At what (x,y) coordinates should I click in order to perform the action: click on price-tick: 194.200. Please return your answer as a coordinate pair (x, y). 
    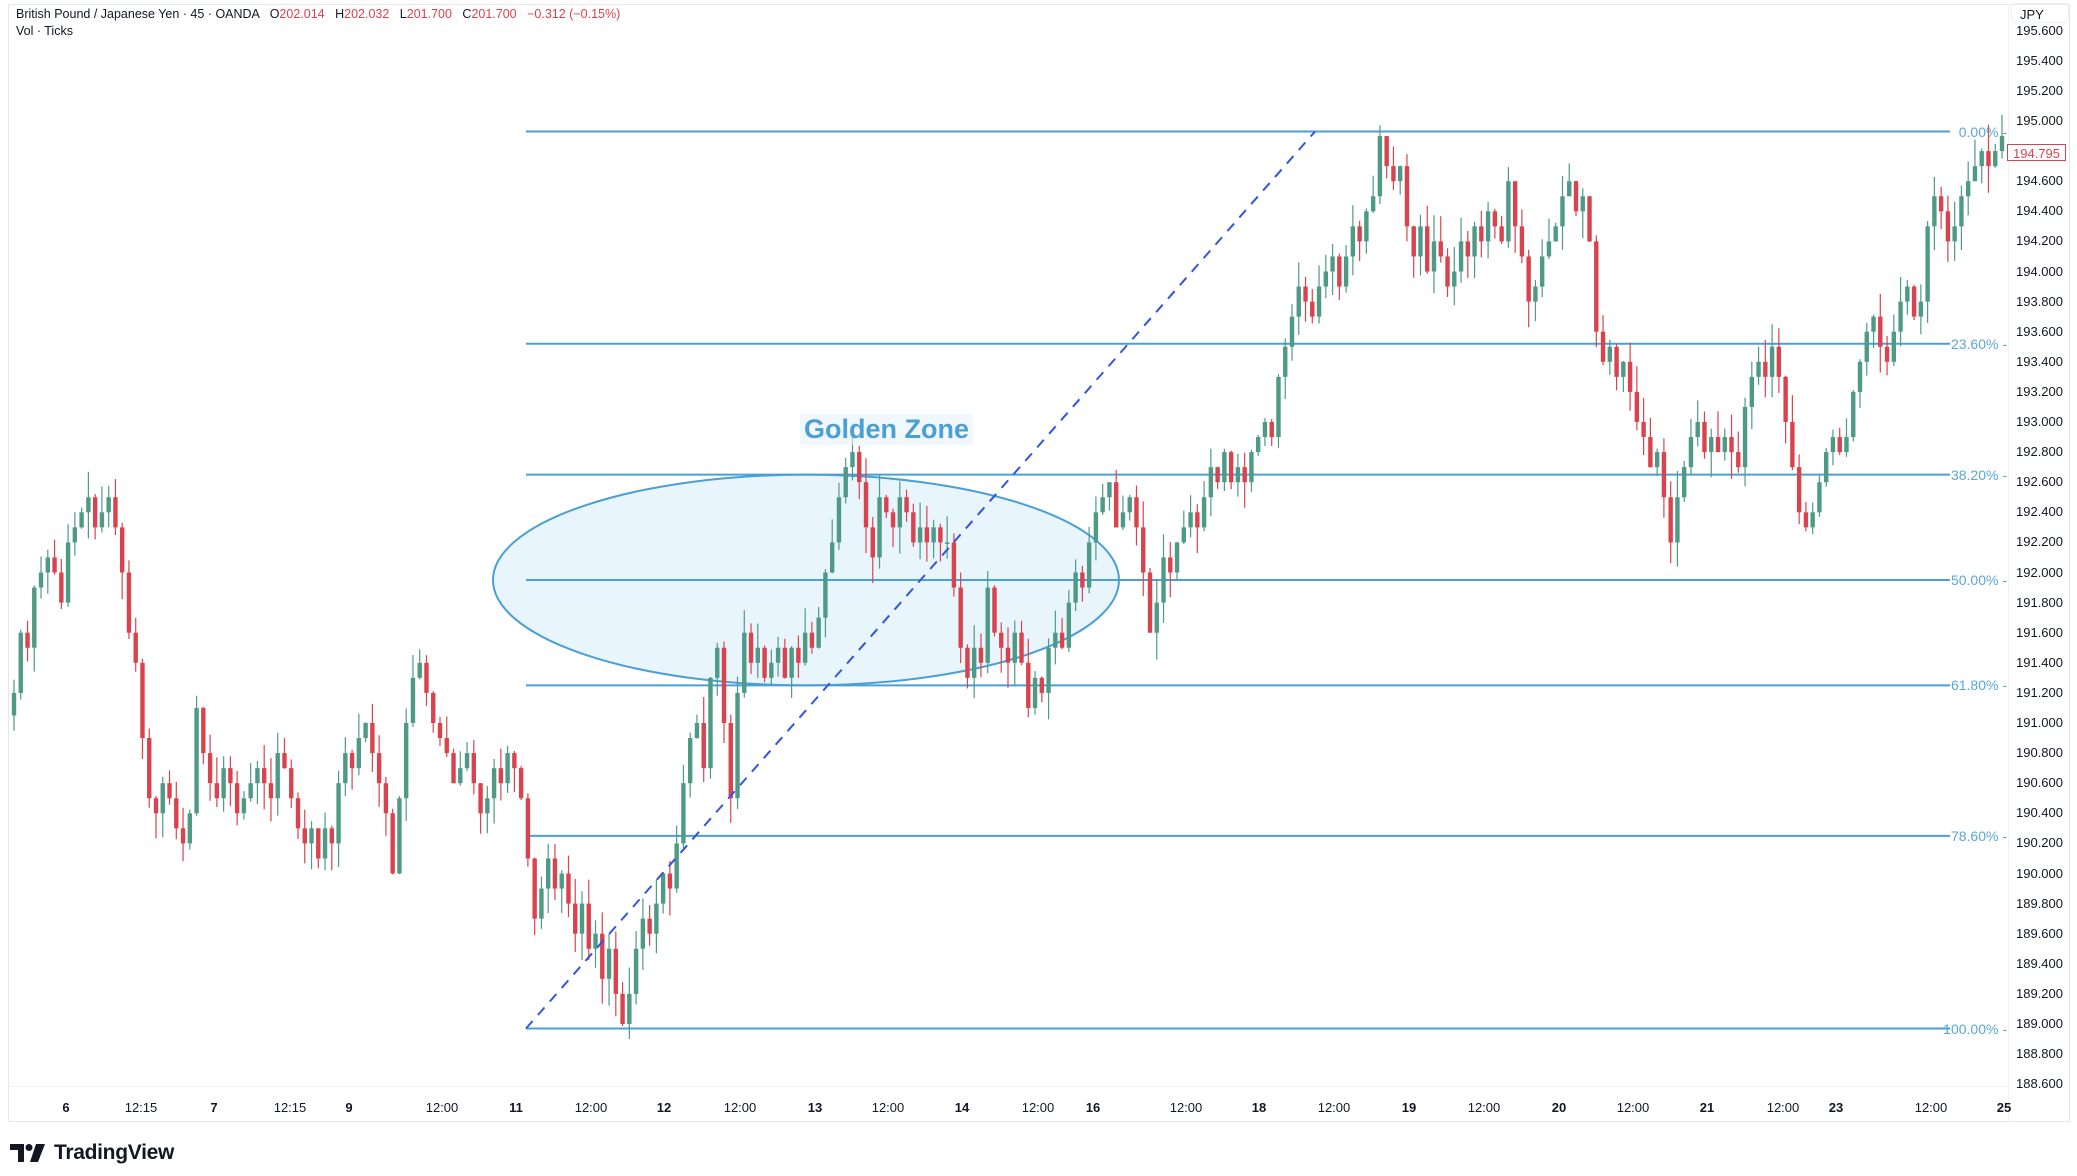
    Looking at the image, I should click on (2039, 241).